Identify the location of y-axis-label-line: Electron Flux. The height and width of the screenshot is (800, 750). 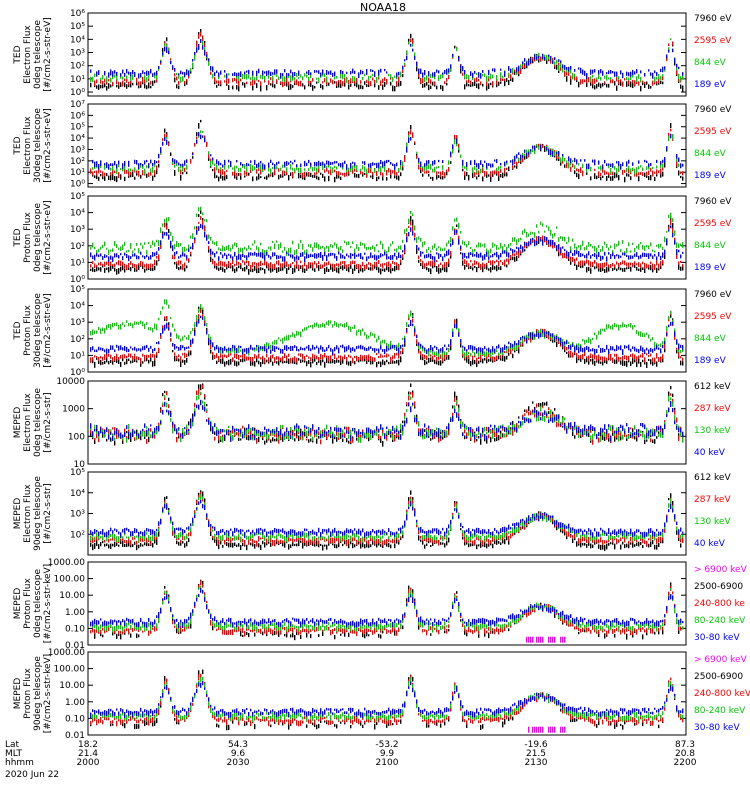
(28, 422).